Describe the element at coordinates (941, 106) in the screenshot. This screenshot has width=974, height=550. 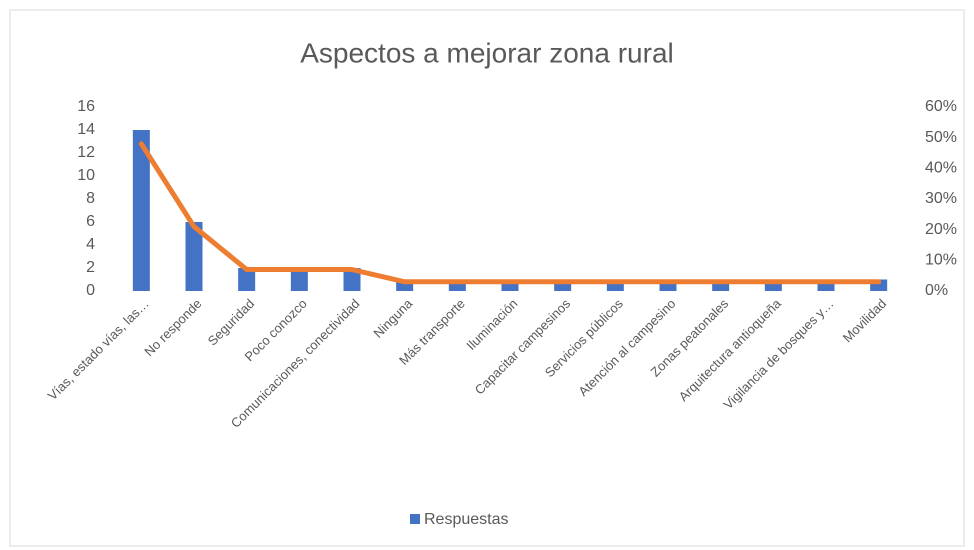
I see `y2-tick-label: 60%` at that location.